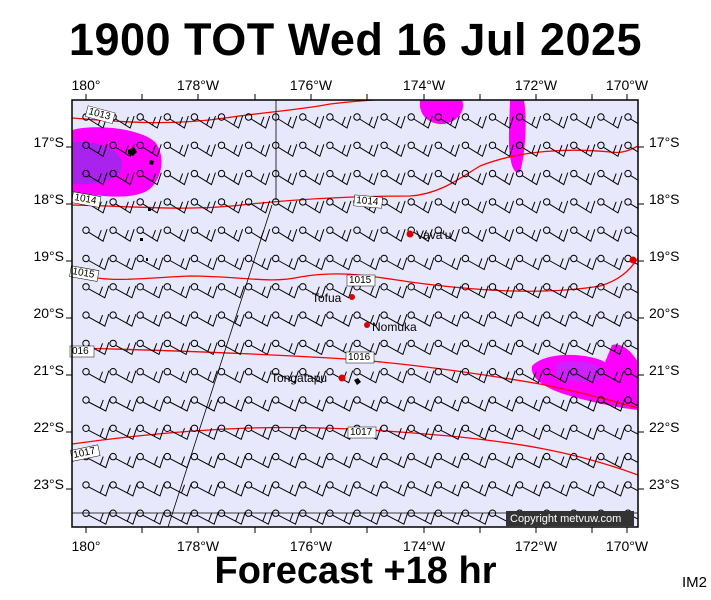  Describe the element at coordinates (664, 313) in the screenshot. I see `lat-label: 20°S` at that location.